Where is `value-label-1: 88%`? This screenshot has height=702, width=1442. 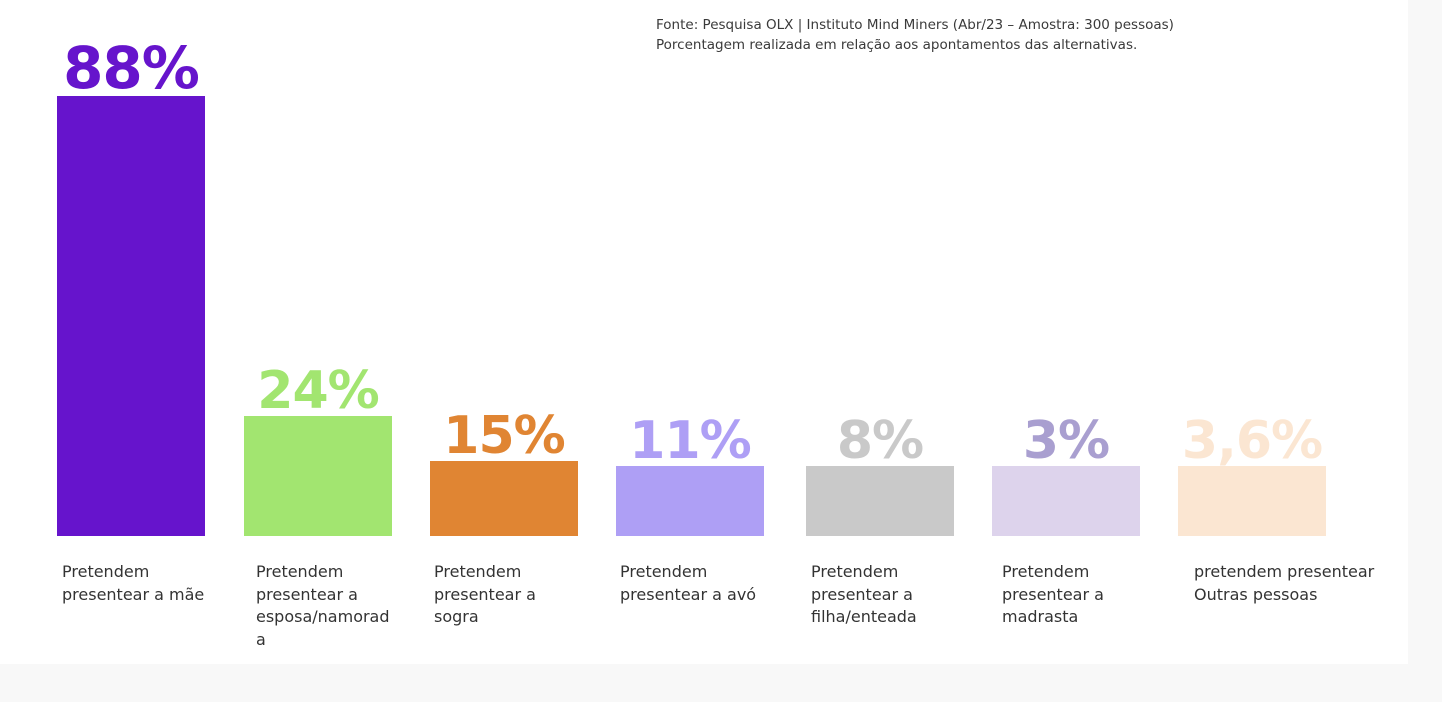
value-label-1: 88% is located at coordinates (131, 68).